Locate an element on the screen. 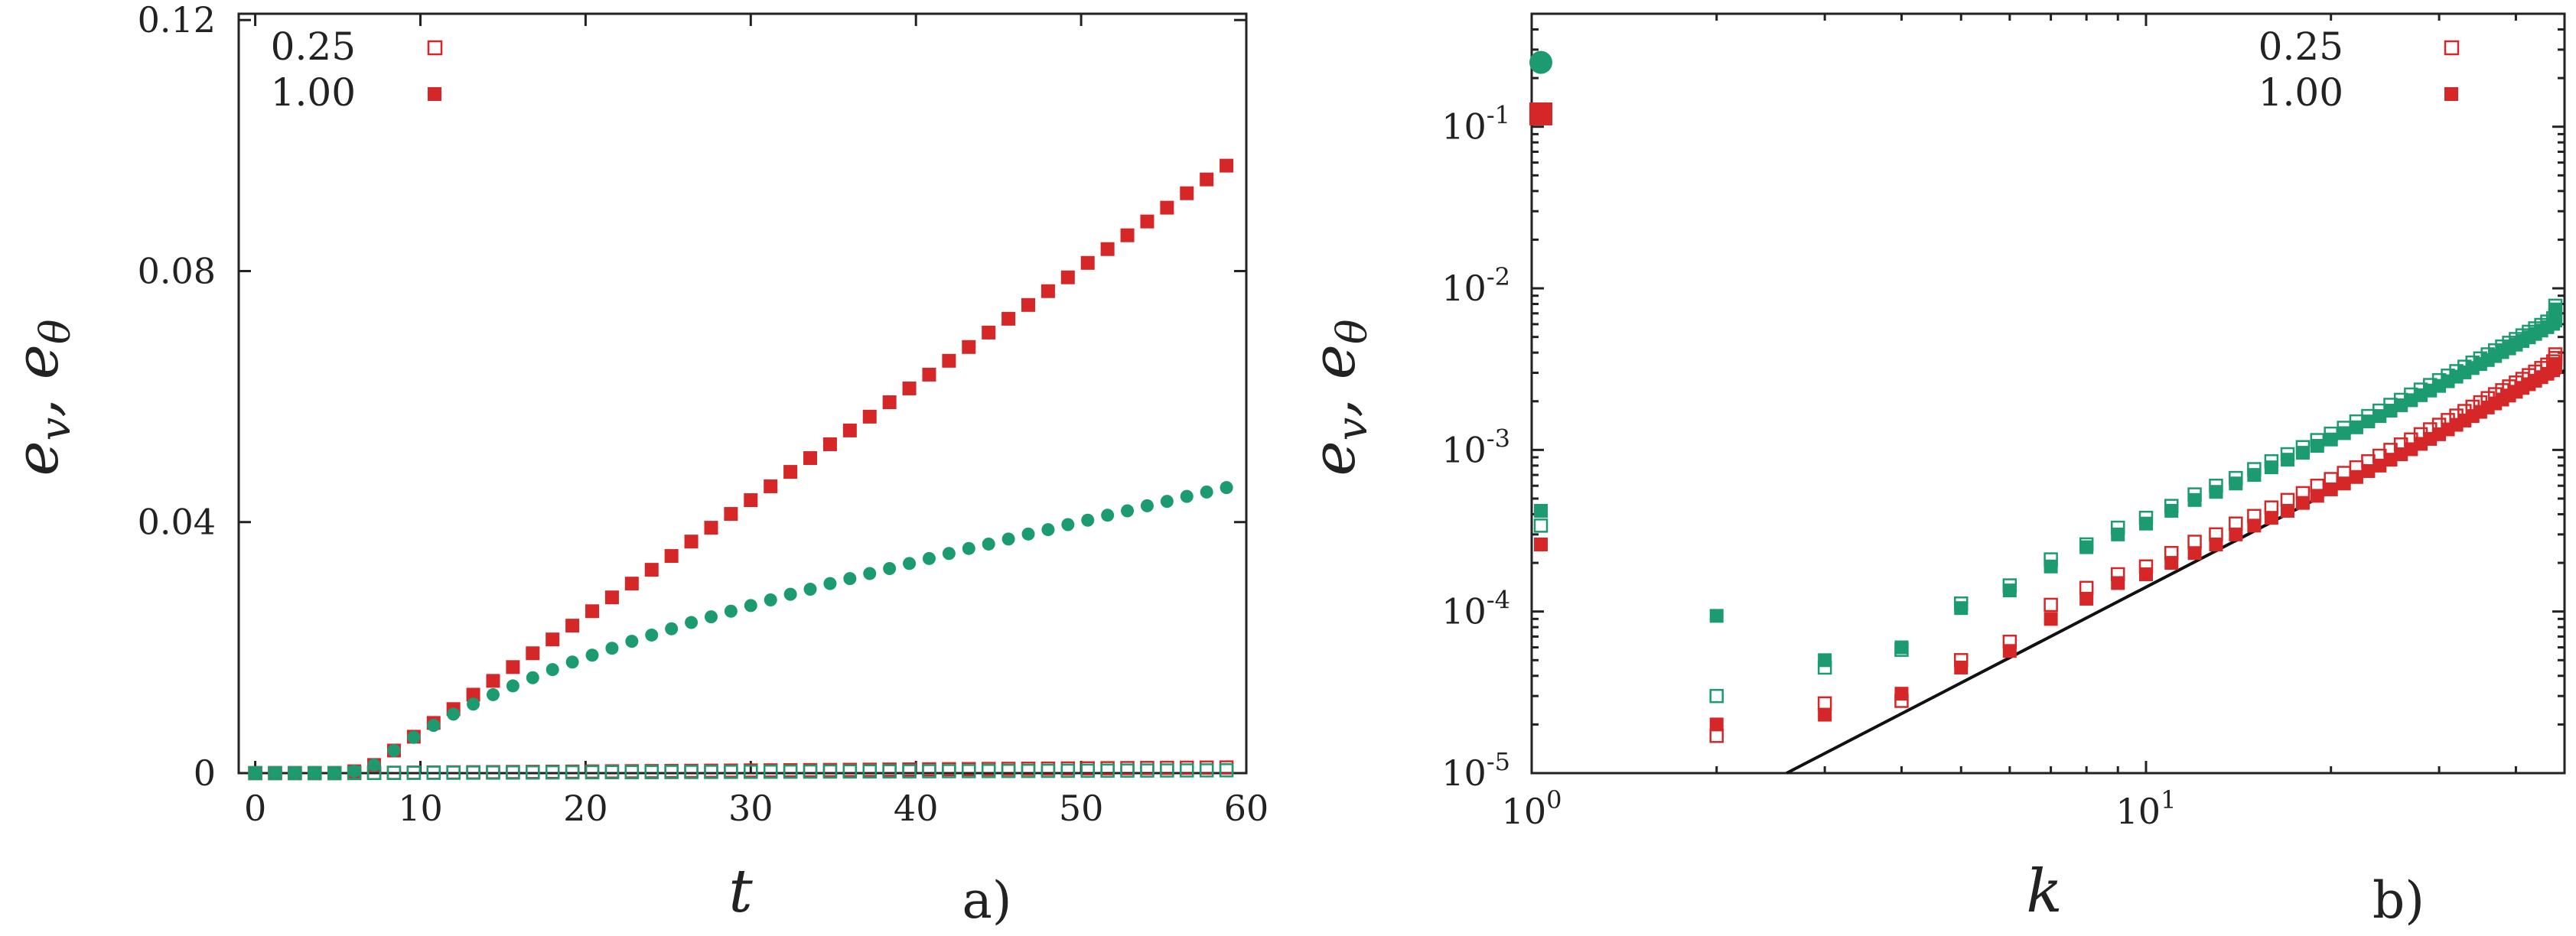 Image resolution: width=2576 pixels, height=936 pixels. panel-a-y-tick-label: 0 is located at coordinates (205, 773).